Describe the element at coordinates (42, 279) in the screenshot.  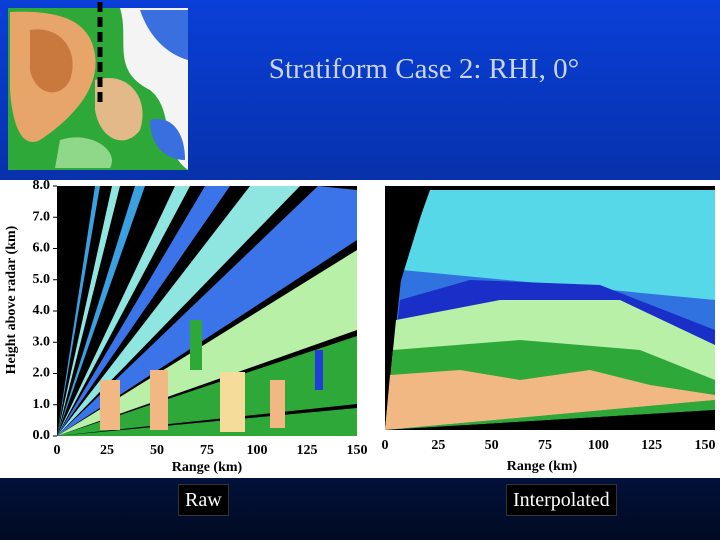
I see `y-tick-label: 5.0` at that location.